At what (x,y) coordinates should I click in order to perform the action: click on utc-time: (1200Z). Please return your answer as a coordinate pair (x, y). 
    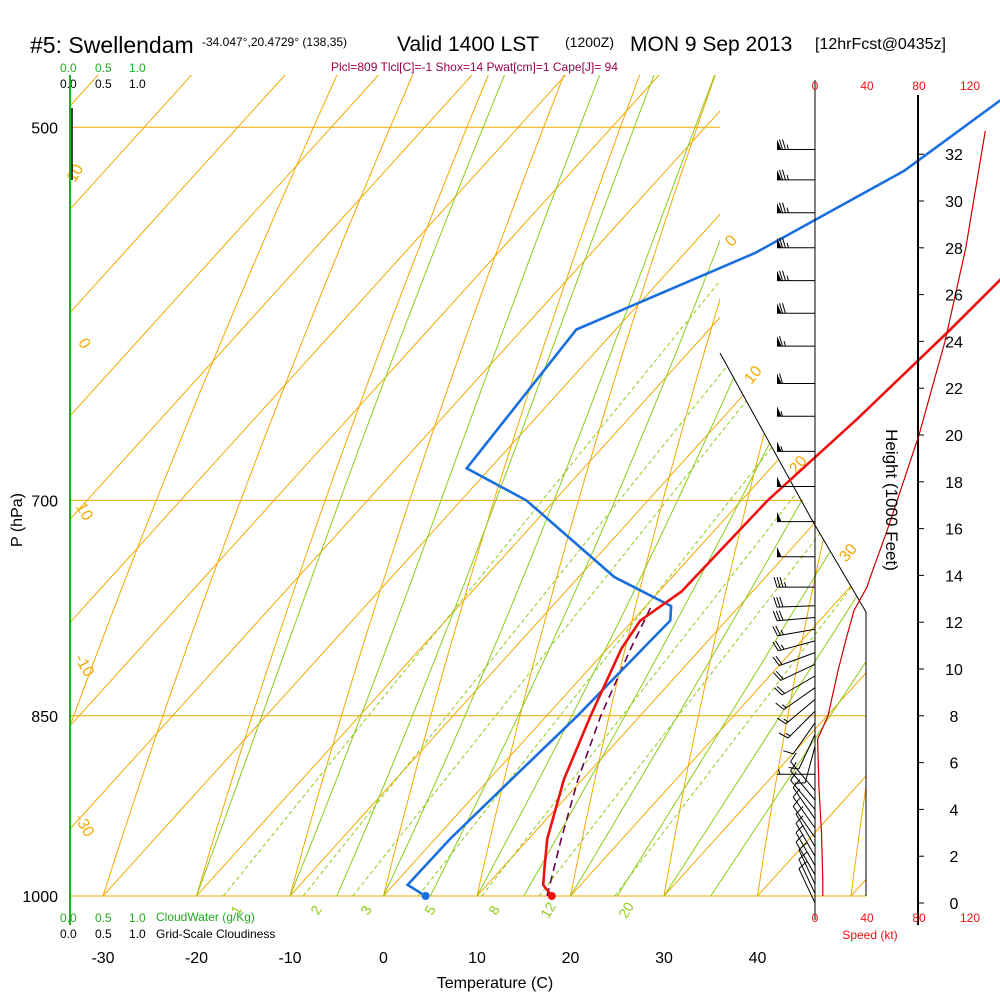
    Looking at the image, I should click on (589, 42).